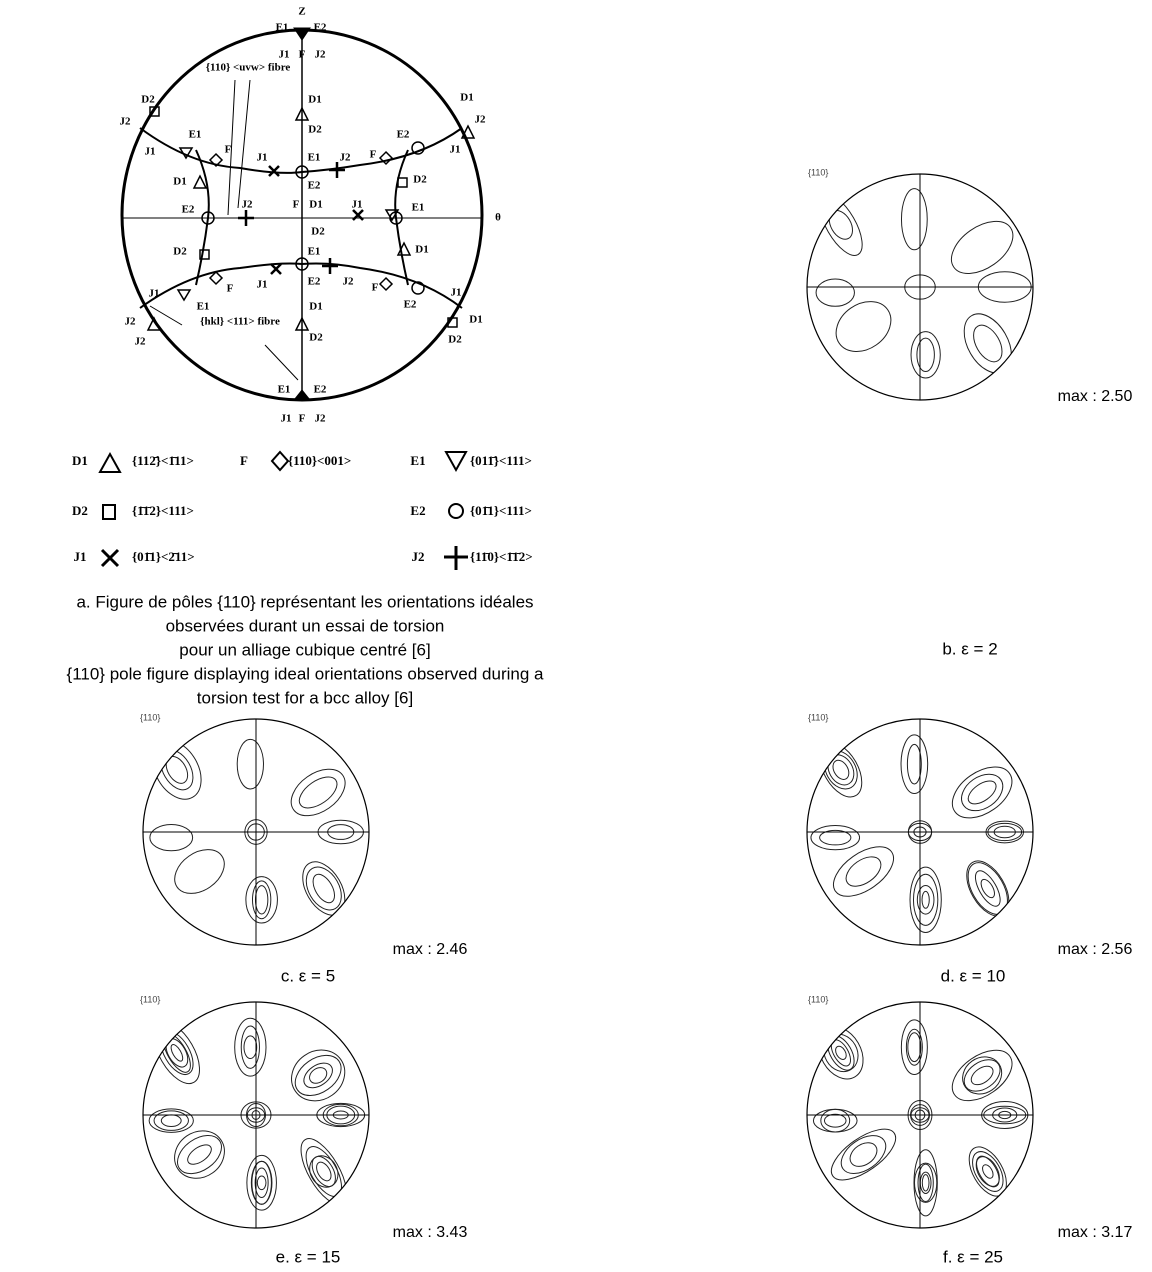 Image resolution: width=1152 pixels, height=1272 pixels. Describe the element at coordinates (973, 975) in the screenshot. I see `panel-caption: d. ε = 10` at that location.